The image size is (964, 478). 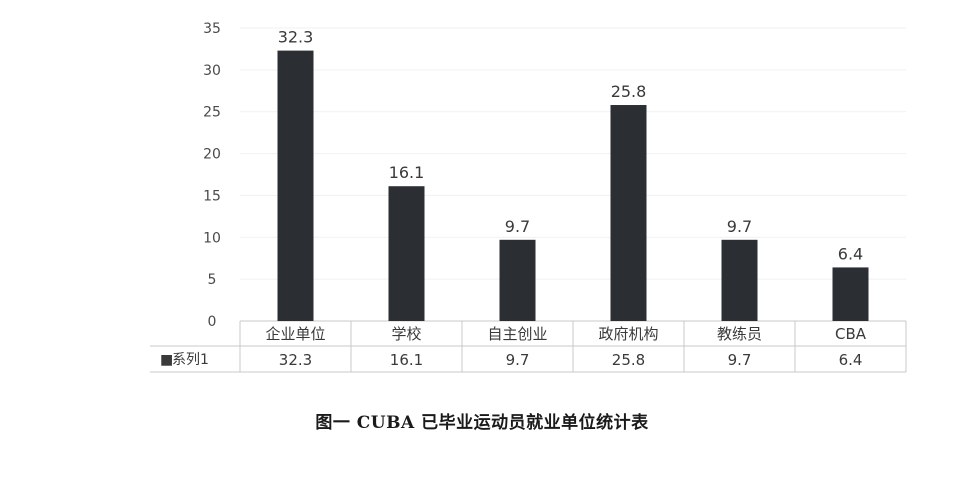 What do you see at coordinates (295, 360) in the screenshot?
I see `table-value: 32.3` at bounding box center [295, 360].